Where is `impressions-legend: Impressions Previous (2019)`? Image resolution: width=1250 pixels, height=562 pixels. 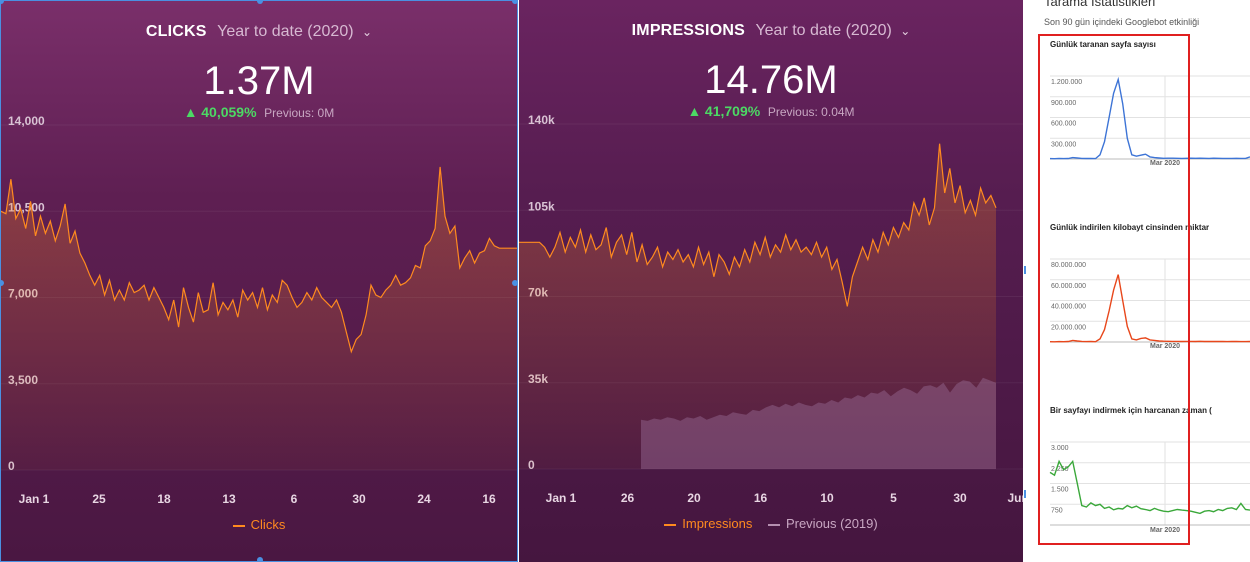
impressions-legend: Impressions Previous (2019) is located at coordinates (771, 523).